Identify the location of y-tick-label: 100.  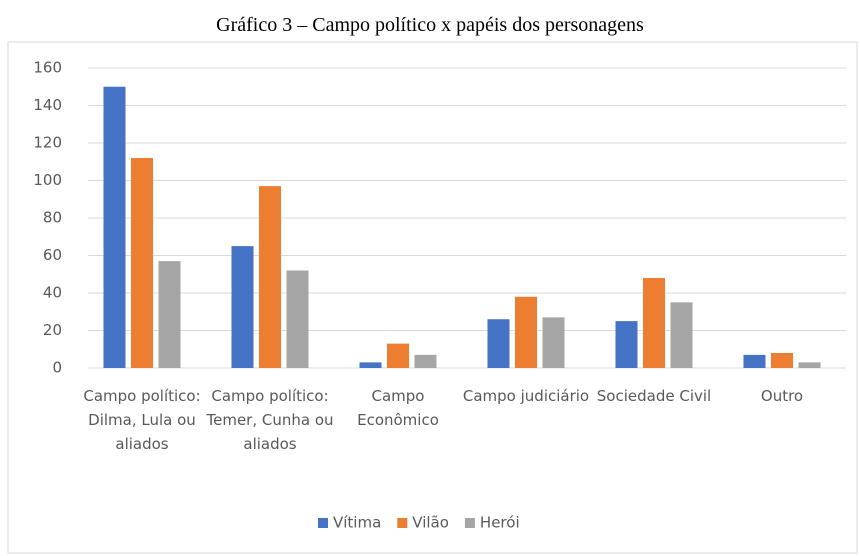
(47, 180).